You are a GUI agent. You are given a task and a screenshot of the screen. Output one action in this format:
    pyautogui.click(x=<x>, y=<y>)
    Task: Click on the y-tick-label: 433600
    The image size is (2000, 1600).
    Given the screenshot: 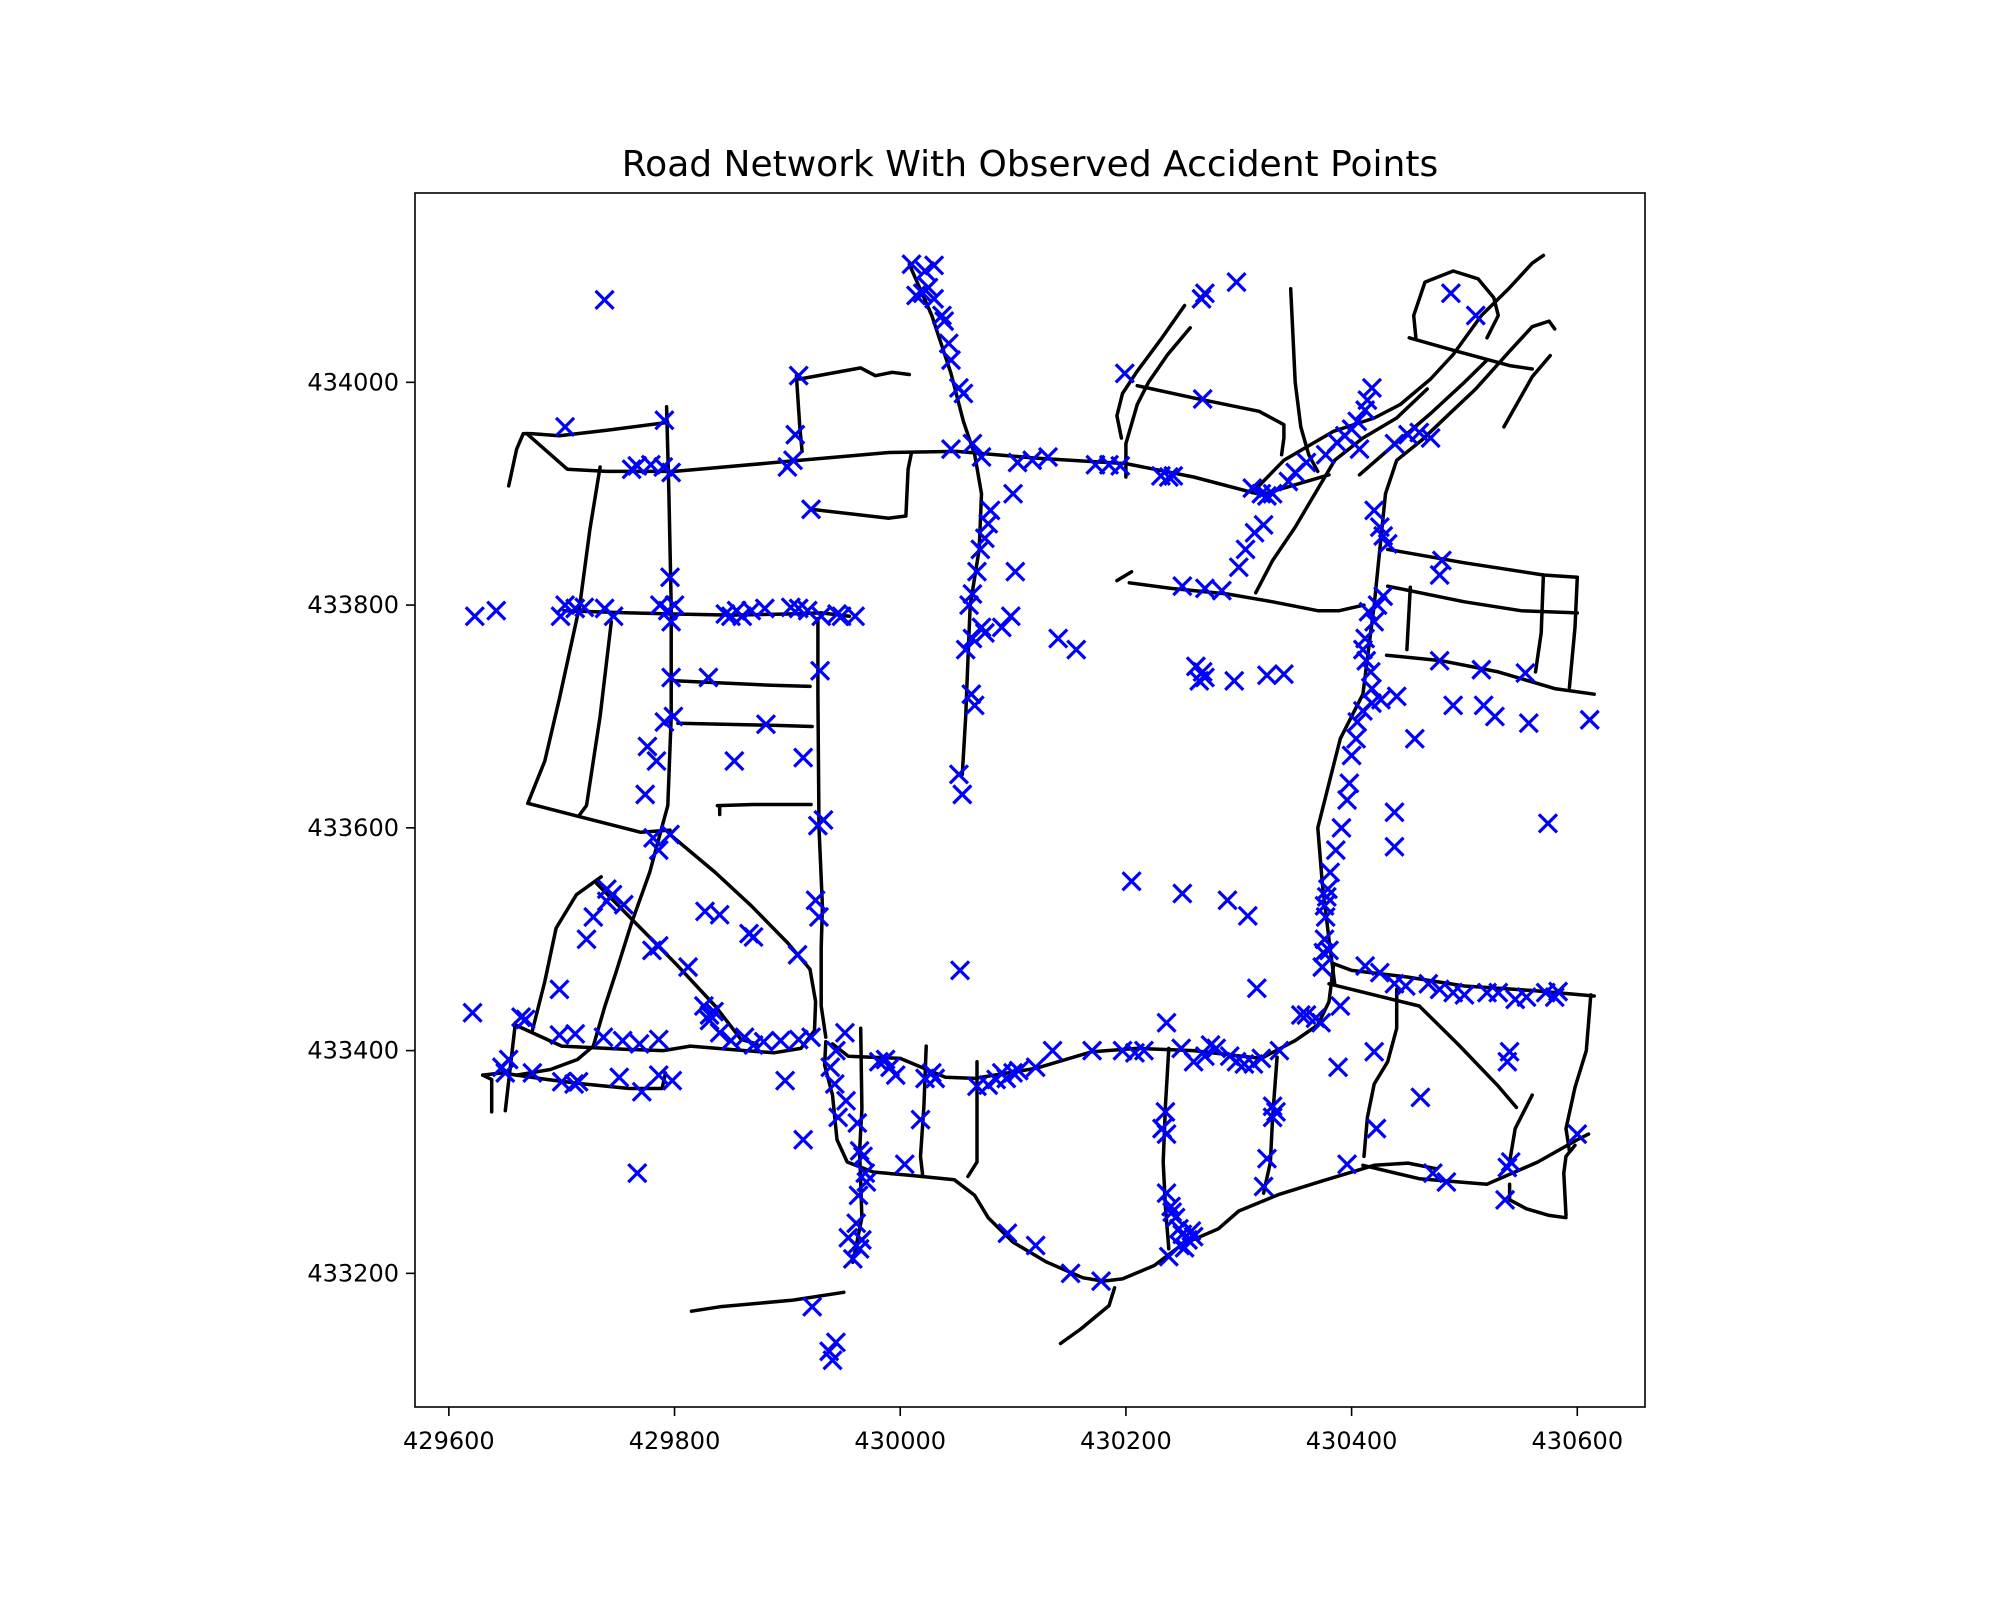 What is the action you would take?
    pyautogui.click(x=353, y=828)
    